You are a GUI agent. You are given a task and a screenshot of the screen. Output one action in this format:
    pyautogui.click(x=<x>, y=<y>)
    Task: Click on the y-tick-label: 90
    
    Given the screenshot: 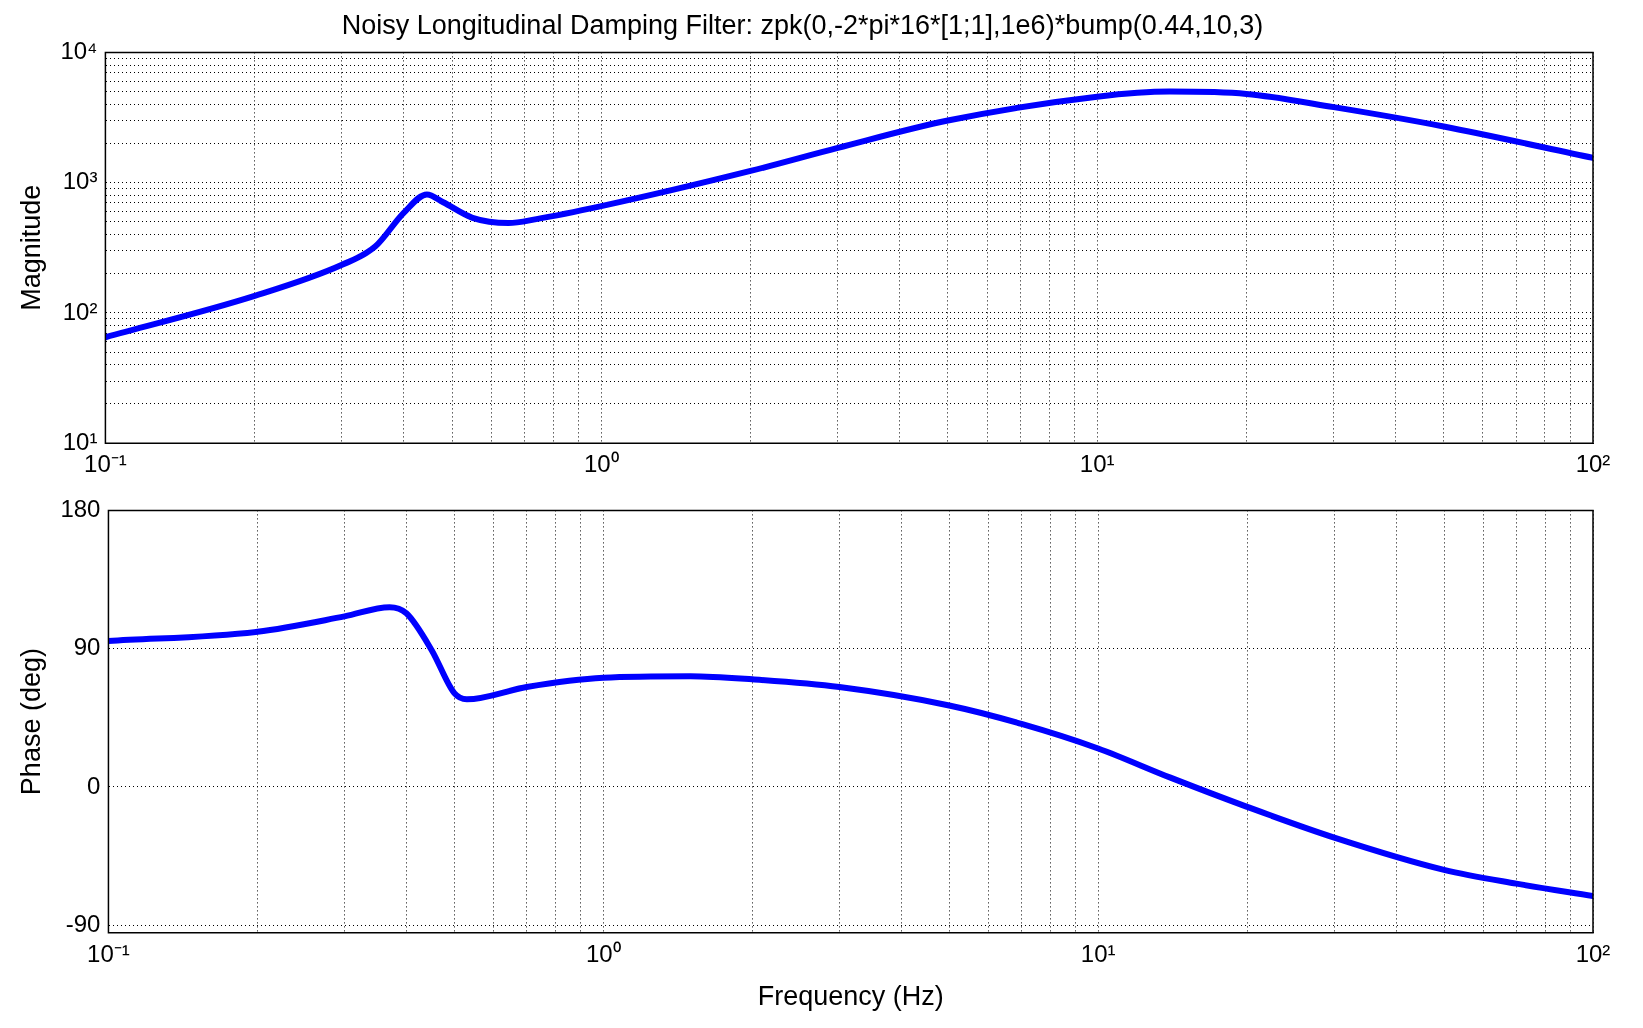 What is the action you would take?
    pyautogui.click(x=87, y=647)
    